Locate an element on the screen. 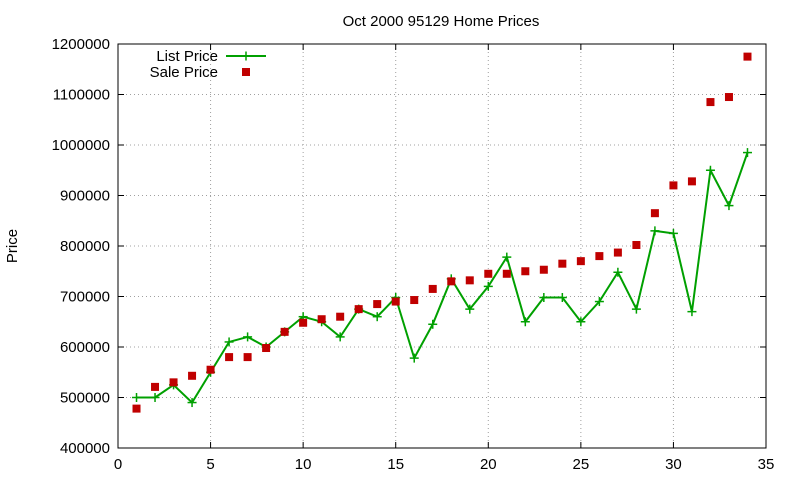 The width and height of the screenshot is (800, 485). x-tick-label: 30 is located at coordinates (673, 464).